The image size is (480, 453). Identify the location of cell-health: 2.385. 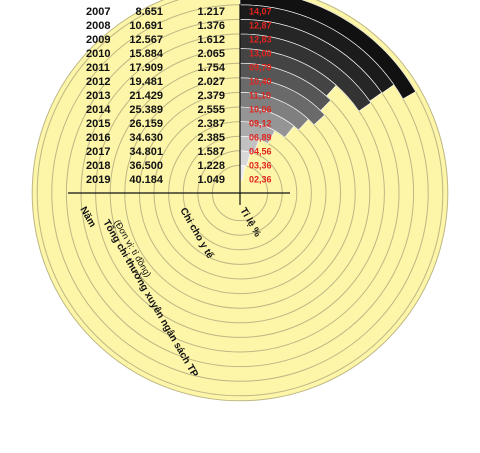
(211, 138).